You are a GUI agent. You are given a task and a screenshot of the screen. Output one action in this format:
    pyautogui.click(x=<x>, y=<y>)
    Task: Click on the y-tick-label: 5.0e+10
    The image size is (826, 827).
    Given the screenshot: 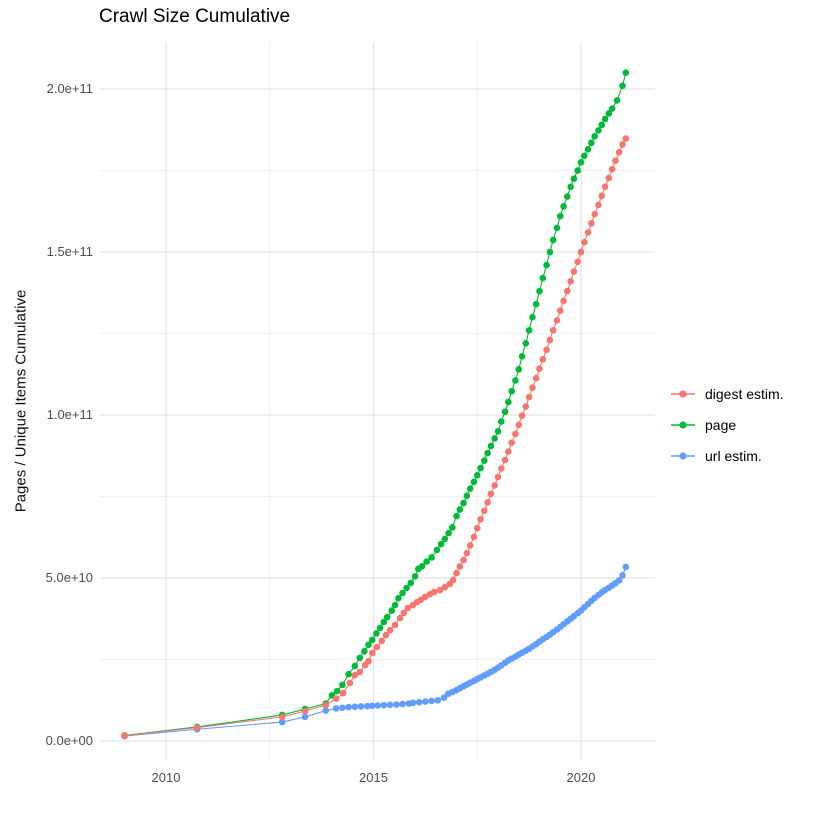 What is the action you would take?
    pyautogui.click(x=69, y=577)
    